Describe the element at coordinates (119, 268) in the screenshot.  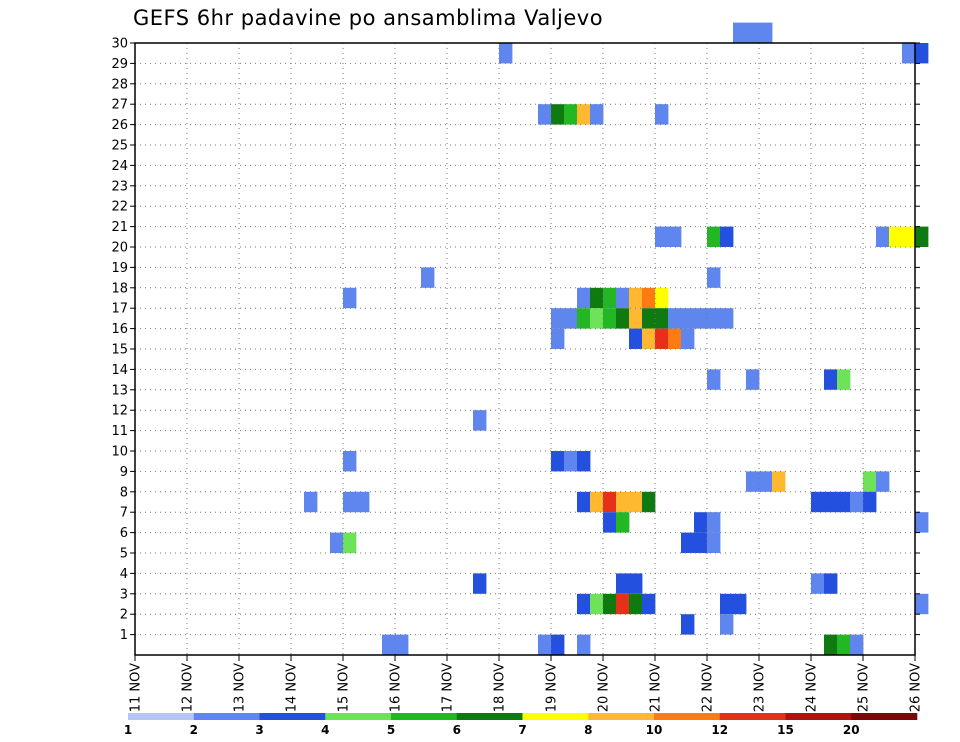
I see `y-tick-label: 19` at that location.